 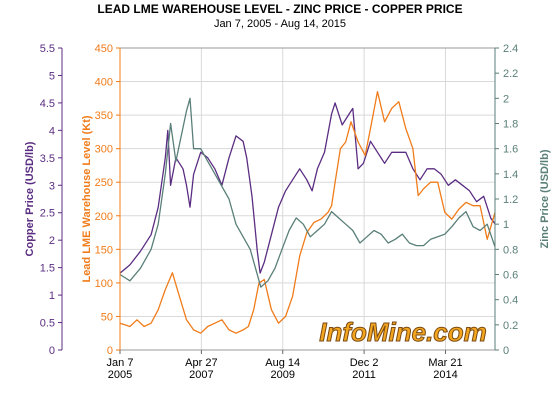 I want to click on chart-subtitle: Jan 7, 2005 - Aug 14, 2015, so click(x=280, y=24).